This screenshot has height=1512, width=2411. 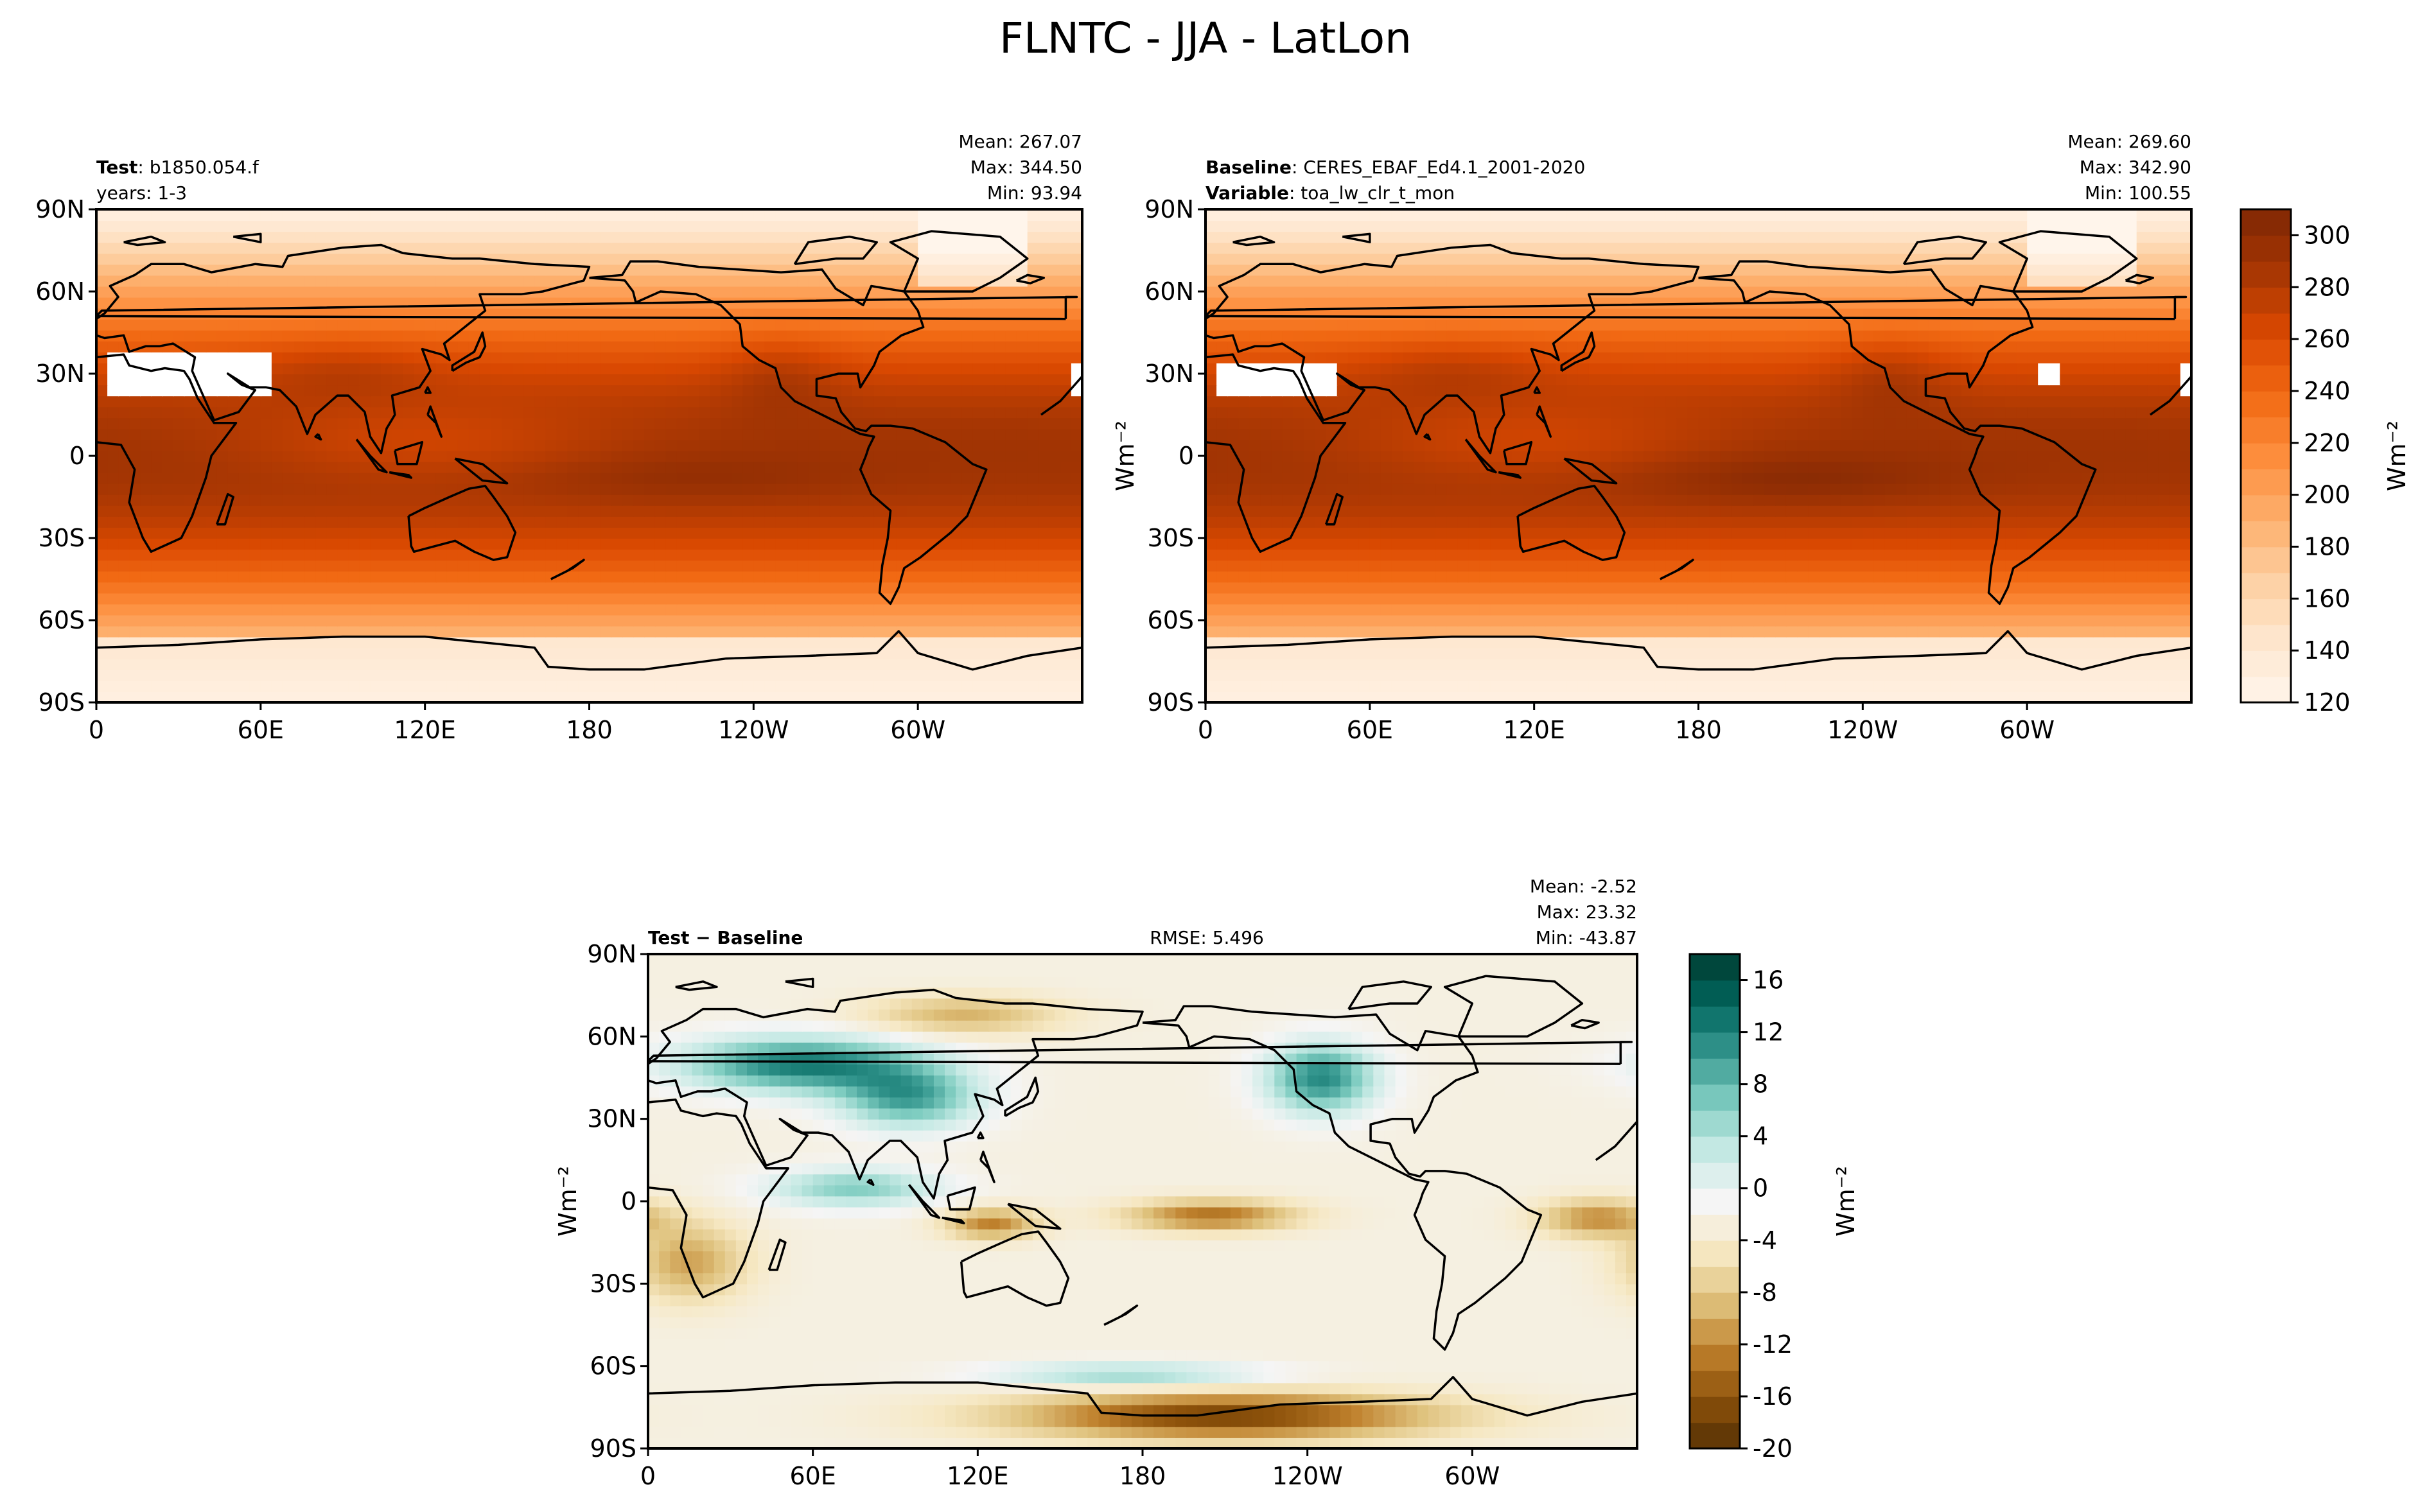 What do you see at coordinates (611, 954) in the screenshot?
I see `difference-y-tick: 90N` at bounding box center [611, 954].